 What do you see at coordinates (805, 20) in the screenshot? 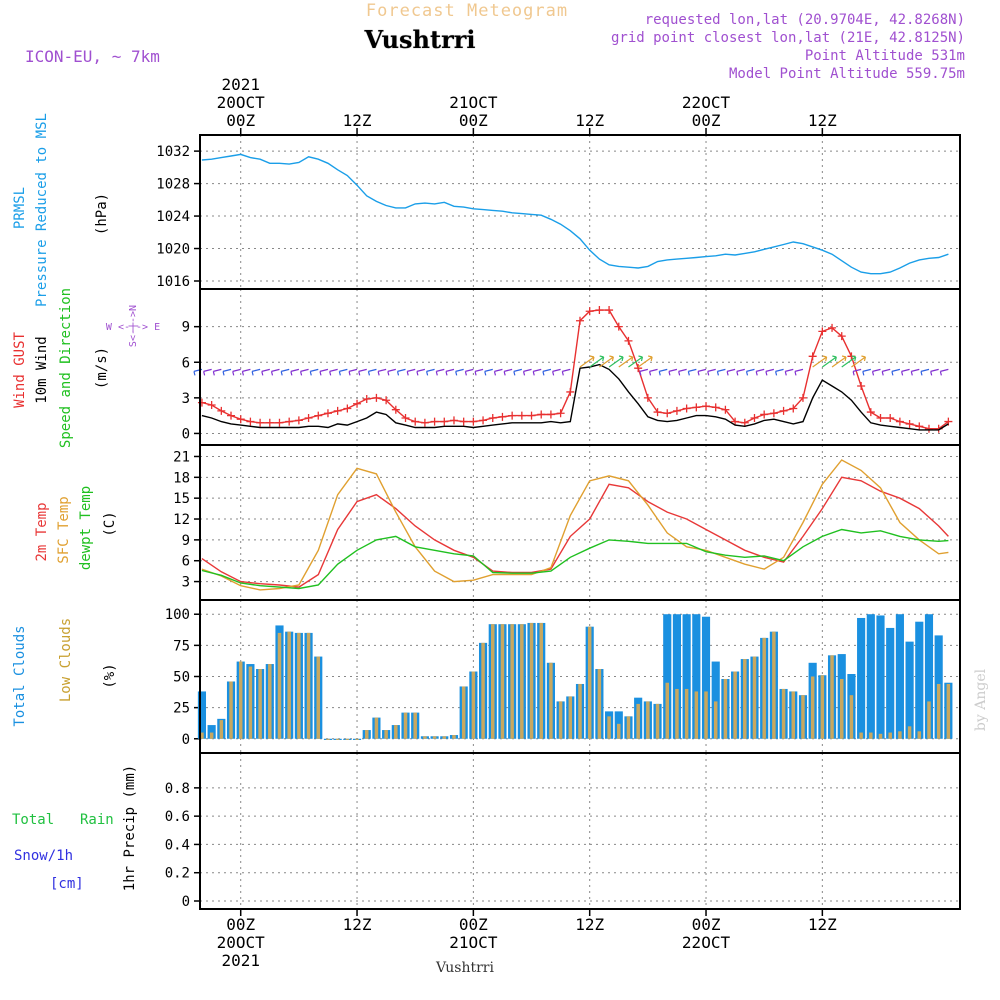
I see `requested-coords: requested lon,lat (20.9704E, 42.8268N)` at bounding box center [805, 20].